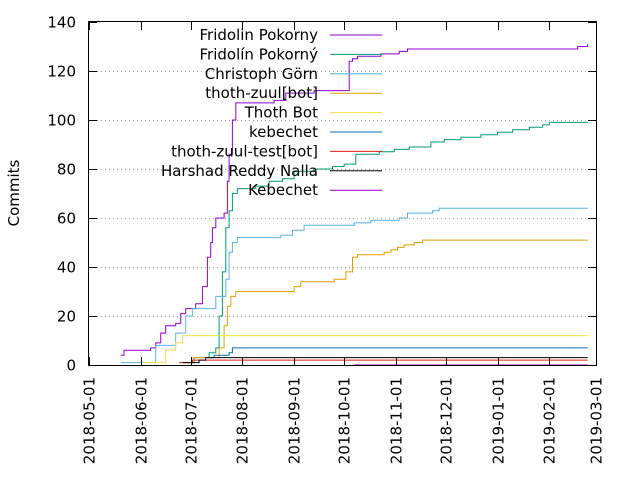 This screenshot has width=640, height=480. Describe the element at coordinates (192, 420) in the screenshot. I see `x-tick-label: 2018-07-01` at that location.